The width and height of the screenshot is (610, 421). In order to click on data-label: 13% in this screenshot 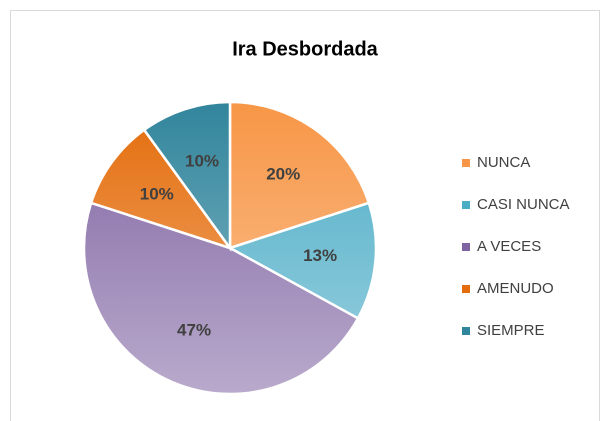, I will do `click(320, 255)`.